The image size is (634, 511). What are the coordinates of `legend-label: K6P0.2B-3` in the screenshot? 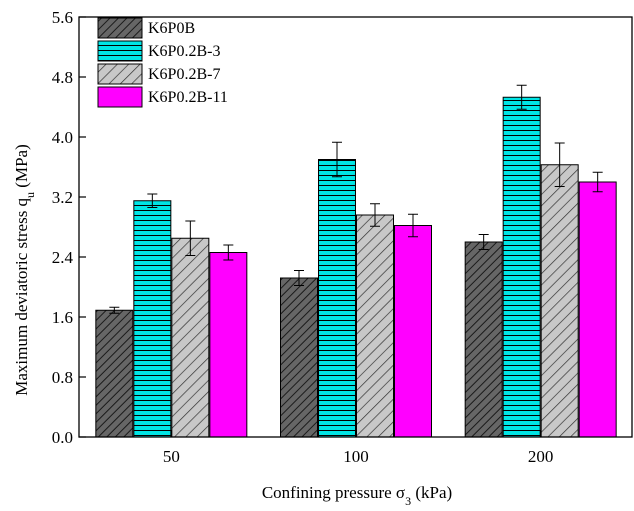 It's located at (184, 51).